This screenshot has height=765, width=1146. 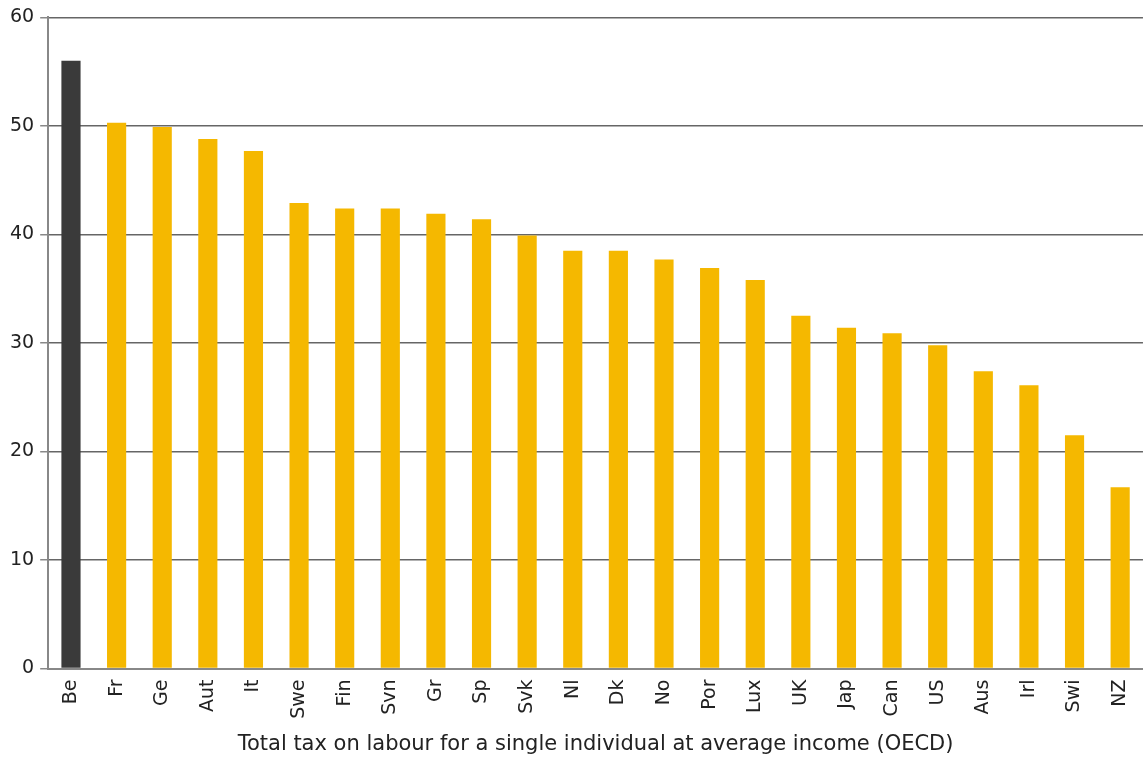 I want to click on y-tick-label: 40, so click(x=22, y=232).